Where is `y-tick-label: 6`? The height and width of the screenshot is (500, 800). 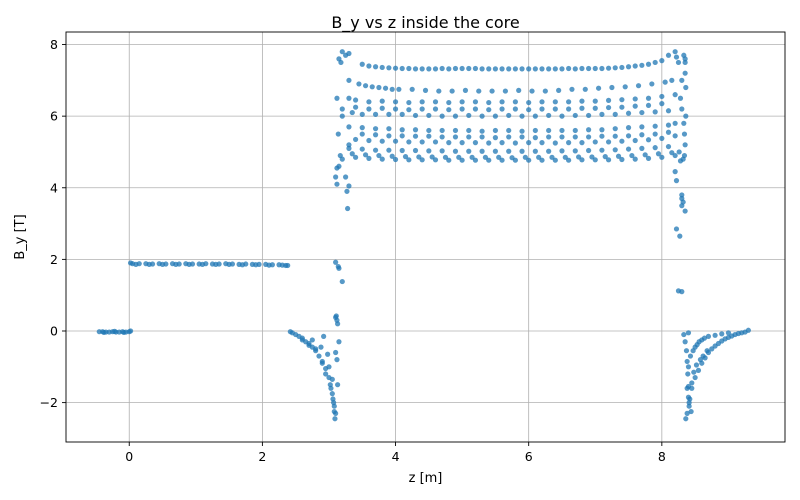
y-tick-label: 6 is located at coordinates (54, 116).